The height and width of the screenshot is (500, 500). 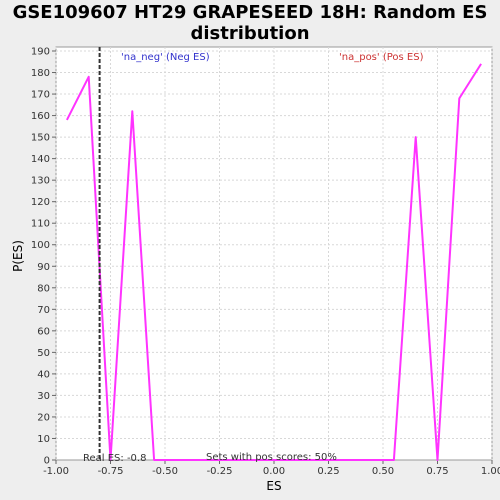 What do you see at coordinates (43, 288) in the screenshot?
I see `y-tick-label: 80` at bounding box center [43, 288].